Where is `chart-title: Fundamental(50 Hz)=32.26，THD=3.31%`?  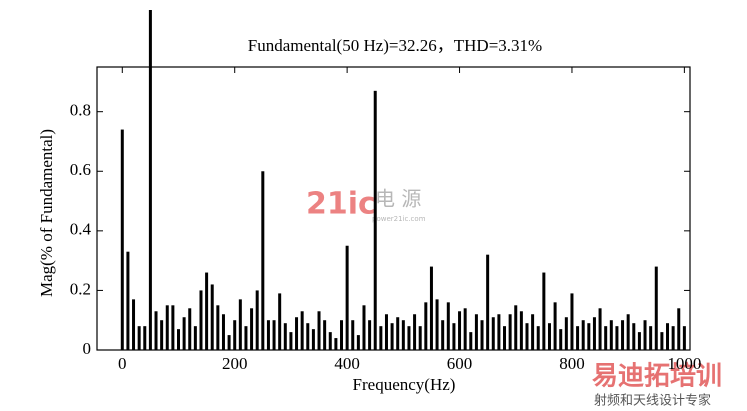 chart-title: Fundamental(50 Hz)=32.26，THD=3.31% is located at coordinates (395, 45).